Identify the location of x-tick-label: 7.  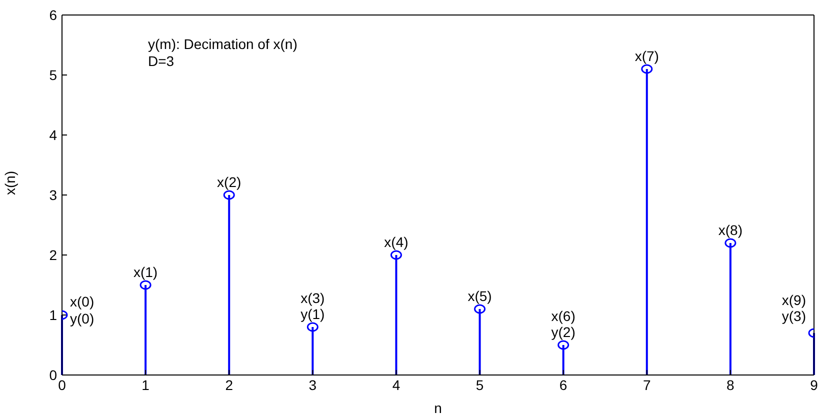
(646, 384).